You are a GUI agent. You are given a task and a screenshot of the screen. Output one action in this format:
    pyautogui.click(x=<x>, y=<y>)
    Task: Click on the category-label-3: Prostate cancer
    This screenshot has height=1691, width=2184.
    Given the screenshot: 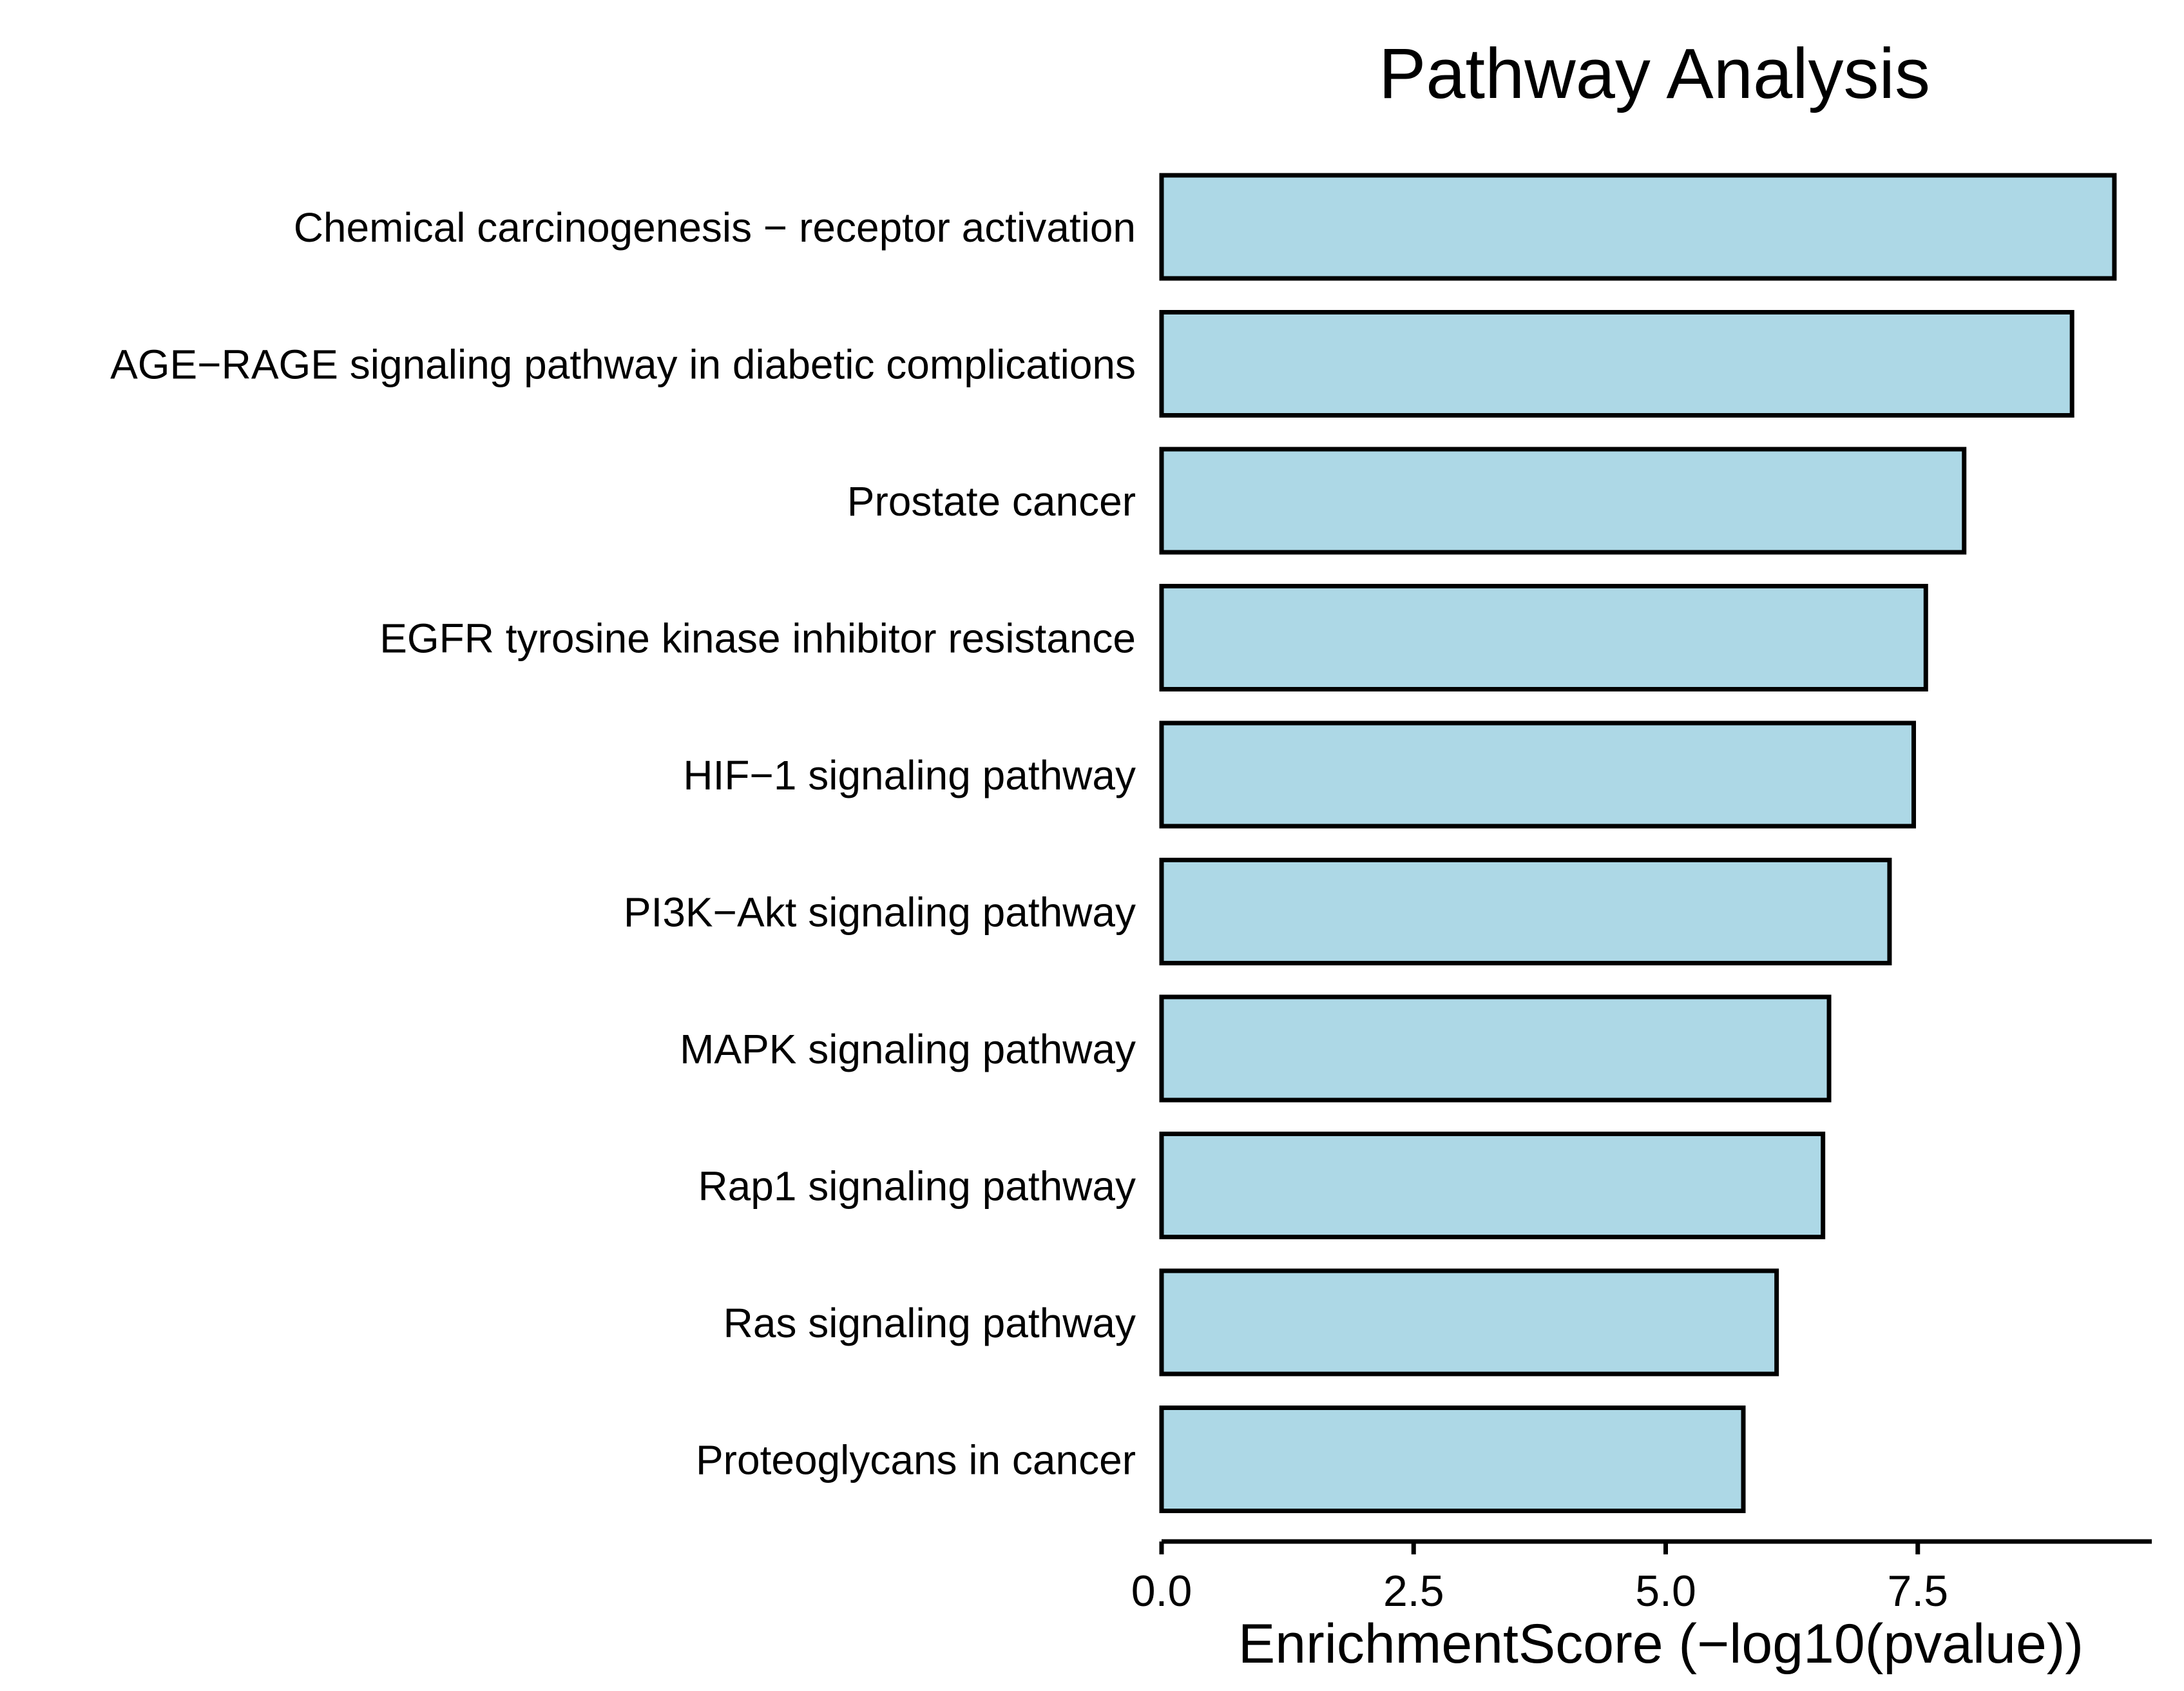 What is the action you would take?
    pyautogui.click(x=991, y=501)
    